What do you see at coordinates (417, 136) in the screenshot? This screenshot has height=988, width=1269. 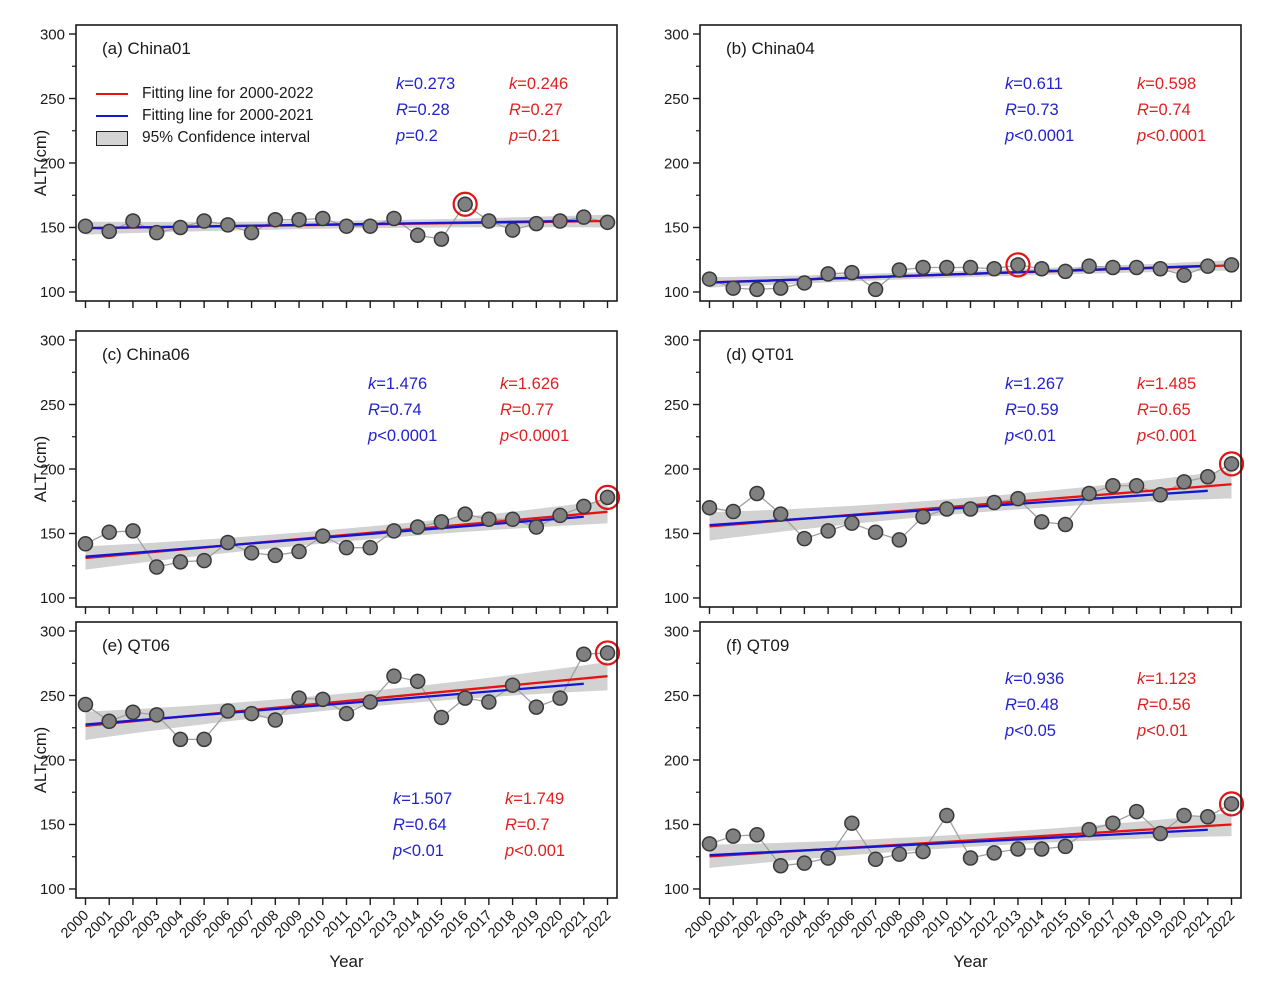 I see `stat-p: p=0.2` at bounding box center [417, 136].